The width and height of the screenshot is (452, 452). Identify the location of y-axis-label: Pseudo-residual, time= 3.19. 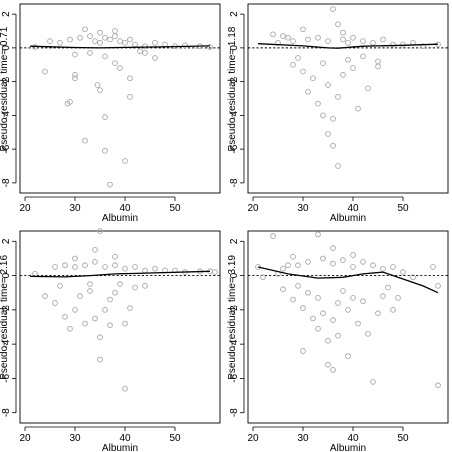
(232, 317).